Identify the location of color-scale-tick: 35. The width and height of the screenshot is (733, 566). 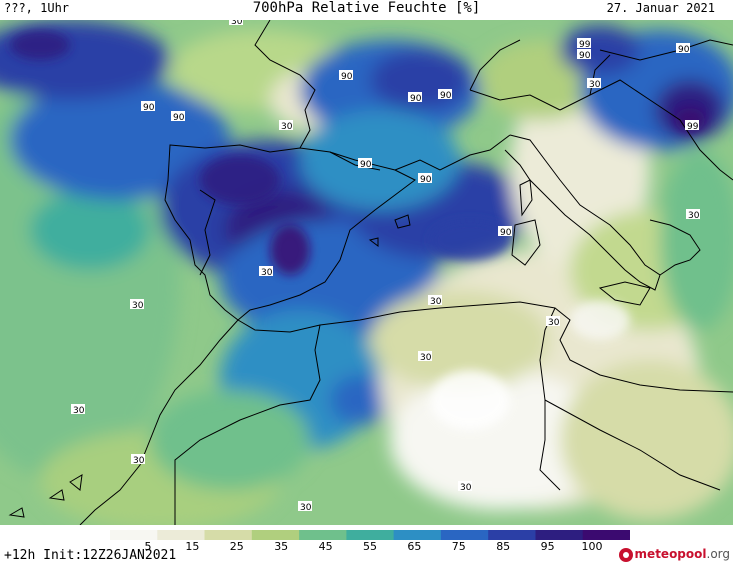
(281, 546).